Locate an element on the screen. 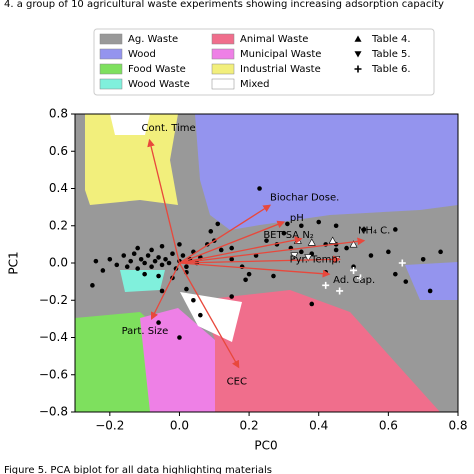 This screenshot has height=474, width=474. x-tick-label: 0.8 is located at coordinates (457, 426).